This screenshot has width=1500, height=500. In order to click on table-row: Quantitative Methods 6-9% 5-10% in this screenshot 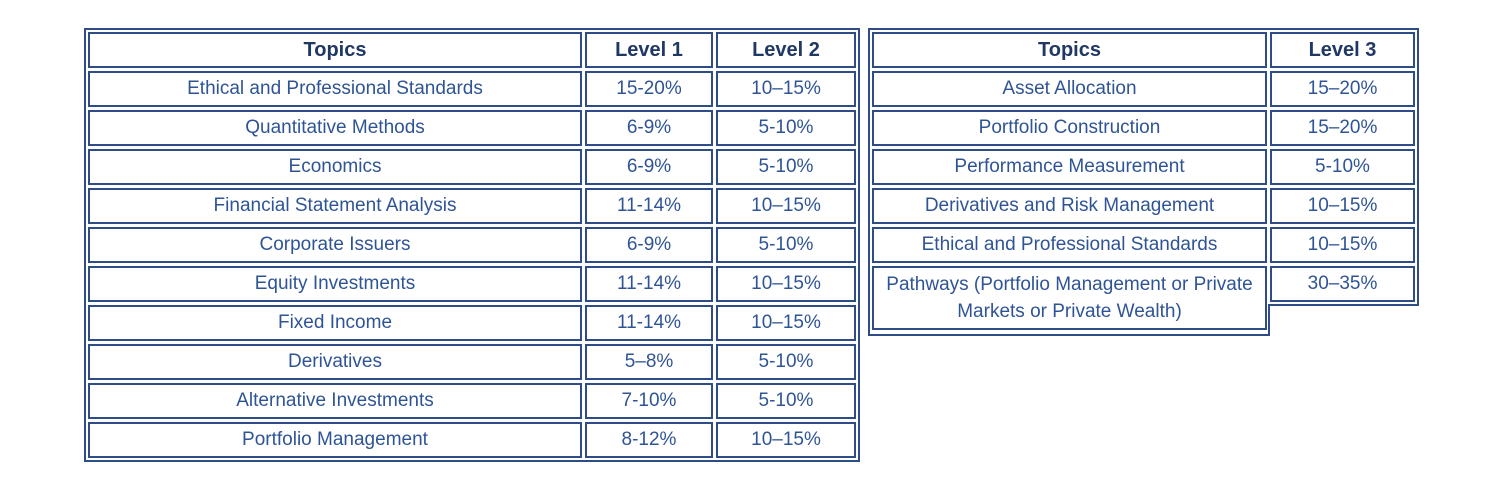, I will do `click(472, 128)`.